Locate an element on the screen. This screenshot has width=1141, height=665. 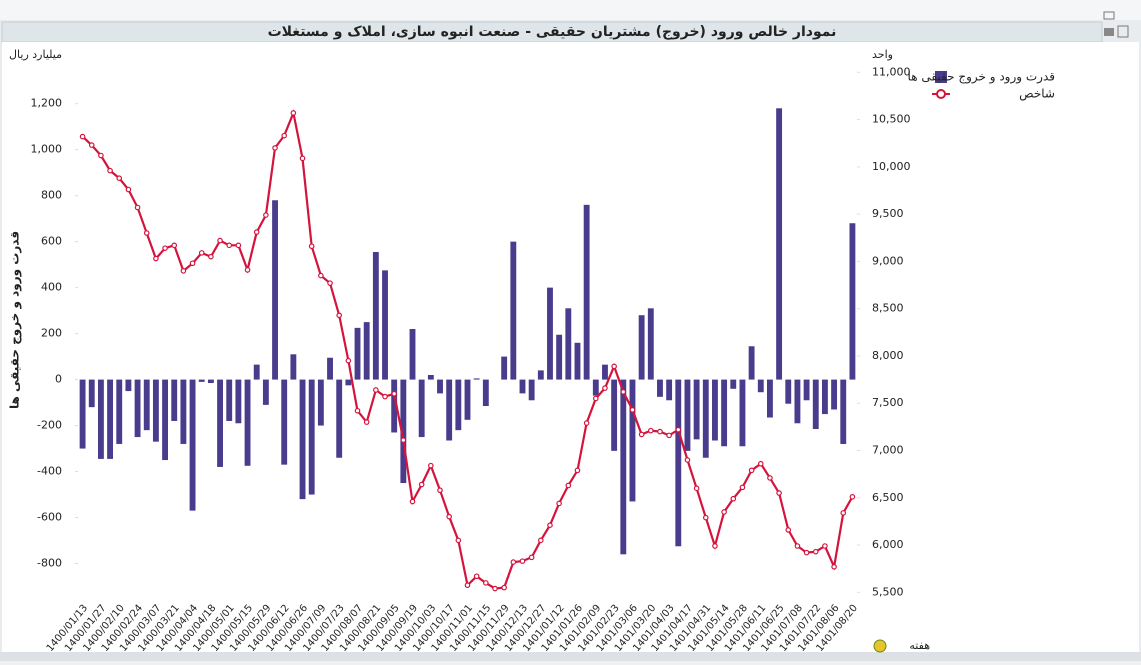
y-tick-label: 0 is located at coordinates (58, 379).